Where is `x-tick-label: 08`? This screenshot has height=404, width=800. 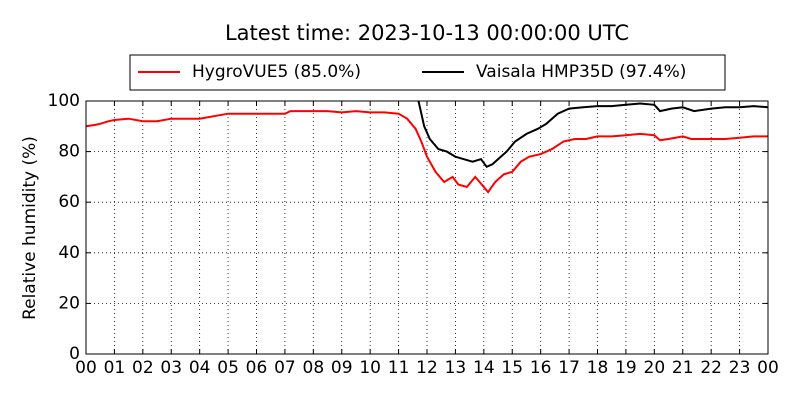
x-tick-label: 08 is located at coordinates (314, 368).